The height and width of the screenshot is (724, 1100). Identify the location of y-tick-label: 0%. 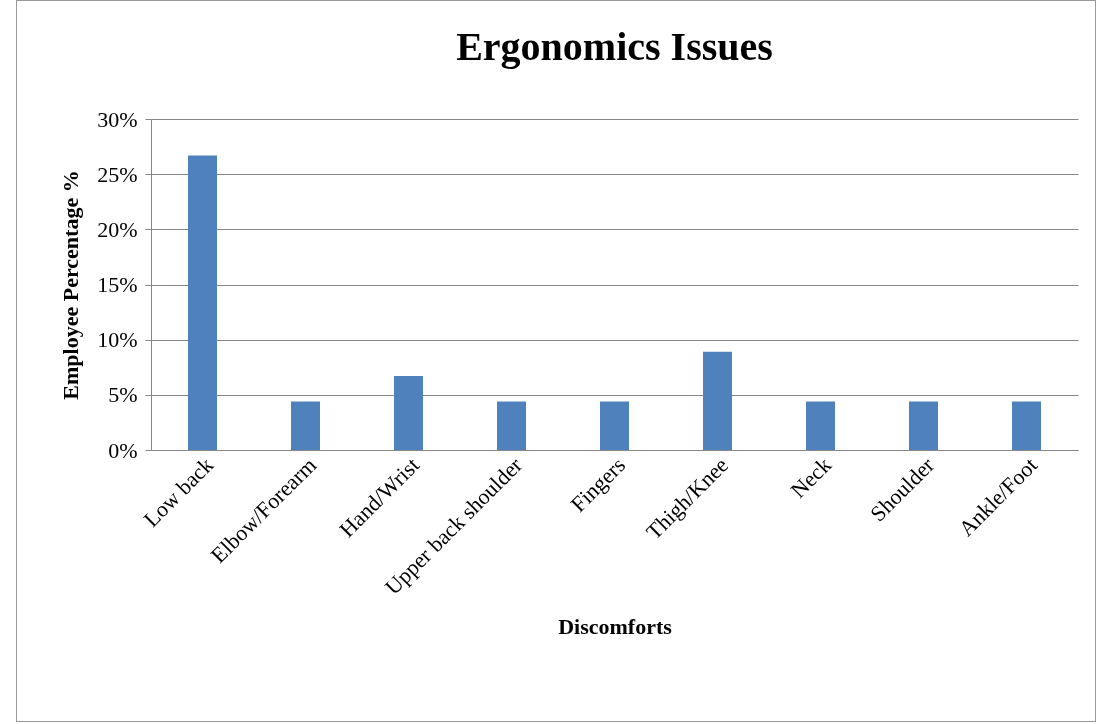
(123, 450).